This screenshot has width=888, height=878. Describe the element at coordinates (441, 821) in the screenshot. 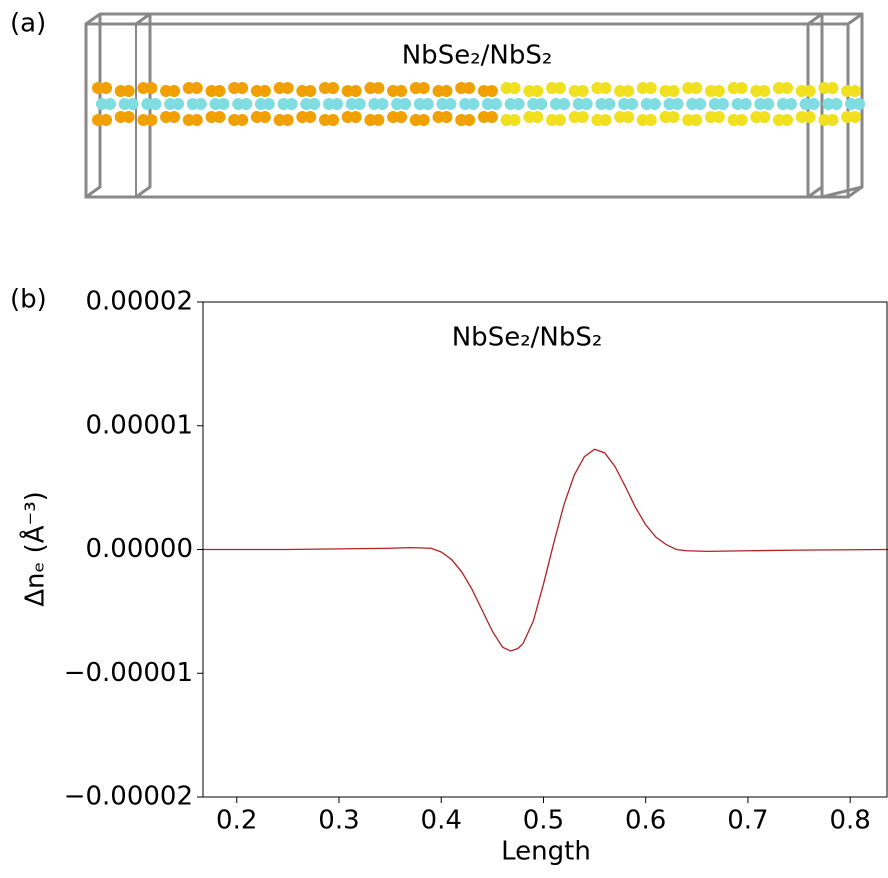

I see `x-tick-label: 0.4` at that location.